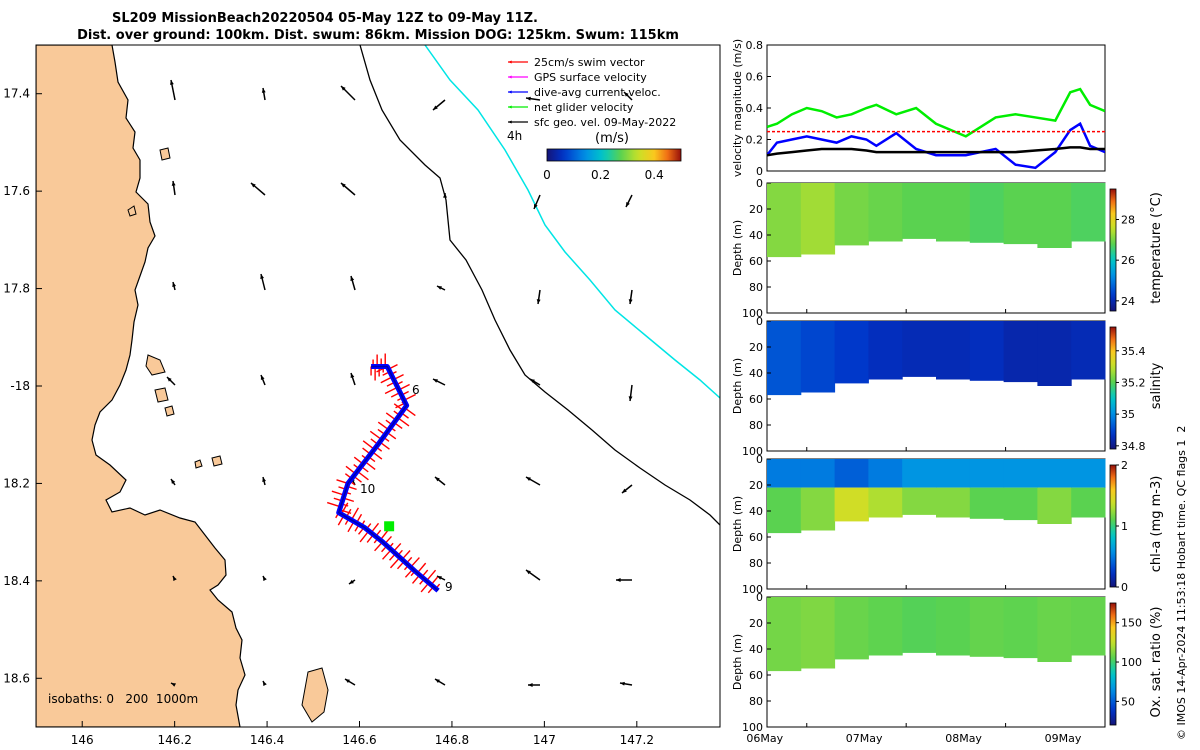  I want to click on map-x-tick-label: 146.8, so click(452, 740).